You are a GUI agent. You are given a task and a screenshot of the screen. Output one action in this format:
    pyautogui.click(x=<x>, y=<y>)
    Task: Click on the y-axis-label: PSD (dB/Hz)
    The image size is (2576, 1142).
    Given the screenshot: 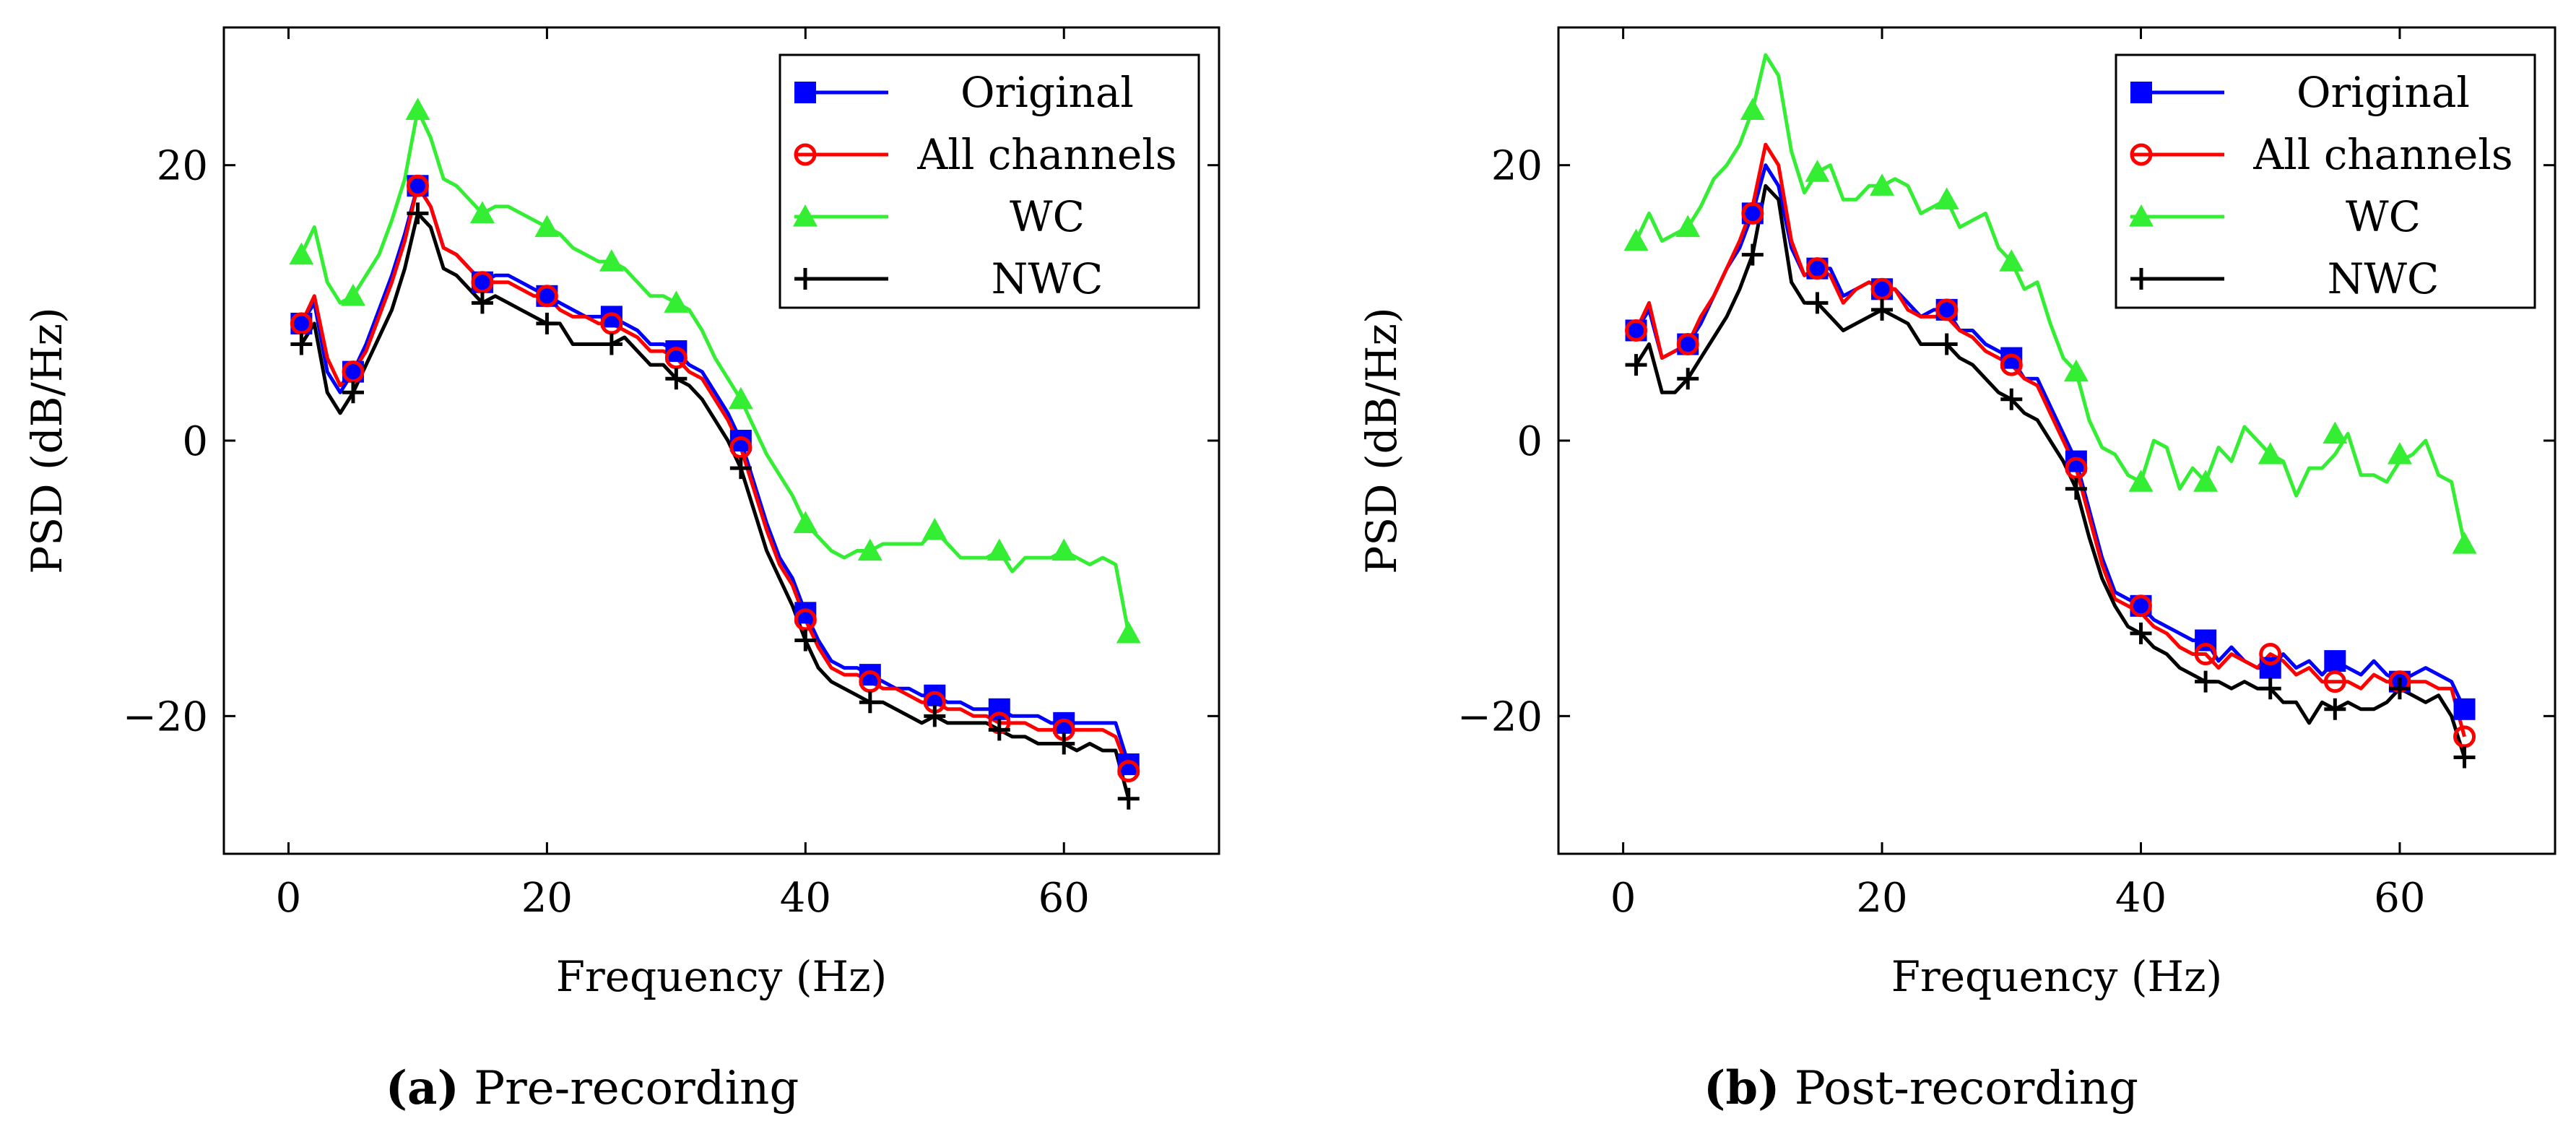 What is the action you would take?
    pyautogui.click(x=46, y=440)
    